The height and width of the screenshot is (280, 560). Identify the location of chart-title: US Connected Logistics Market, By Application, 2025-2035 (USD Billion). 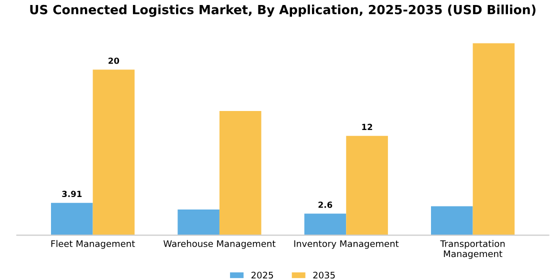
(283, 10).